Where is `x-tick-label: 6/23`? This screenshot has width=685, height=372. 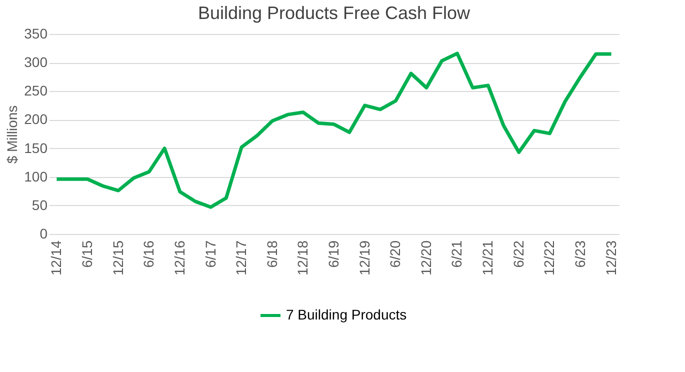 x-tick-label: 6/23 is located at coordinates (580, 254).